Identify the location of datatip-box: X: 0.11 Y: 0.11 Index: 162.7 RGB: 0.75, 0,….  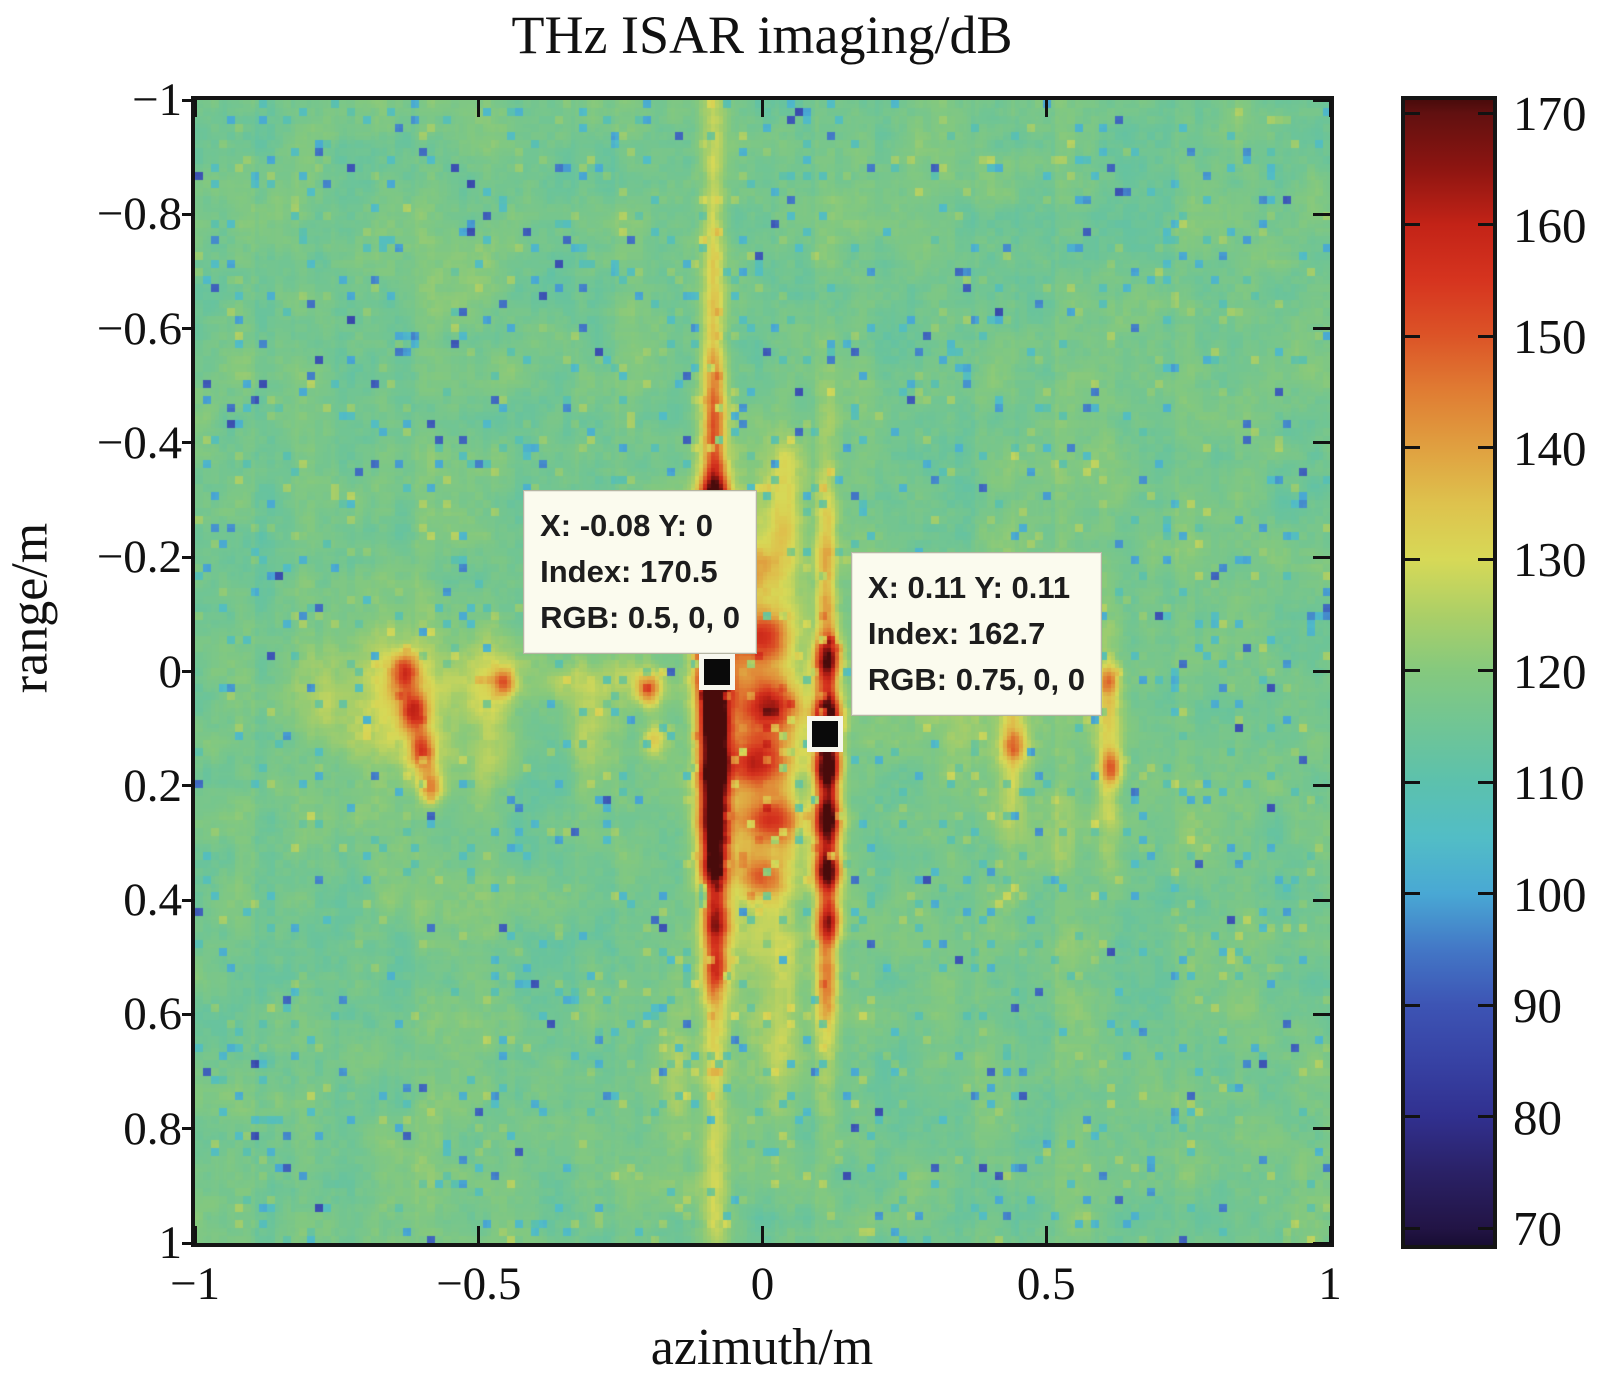
(976, 634).